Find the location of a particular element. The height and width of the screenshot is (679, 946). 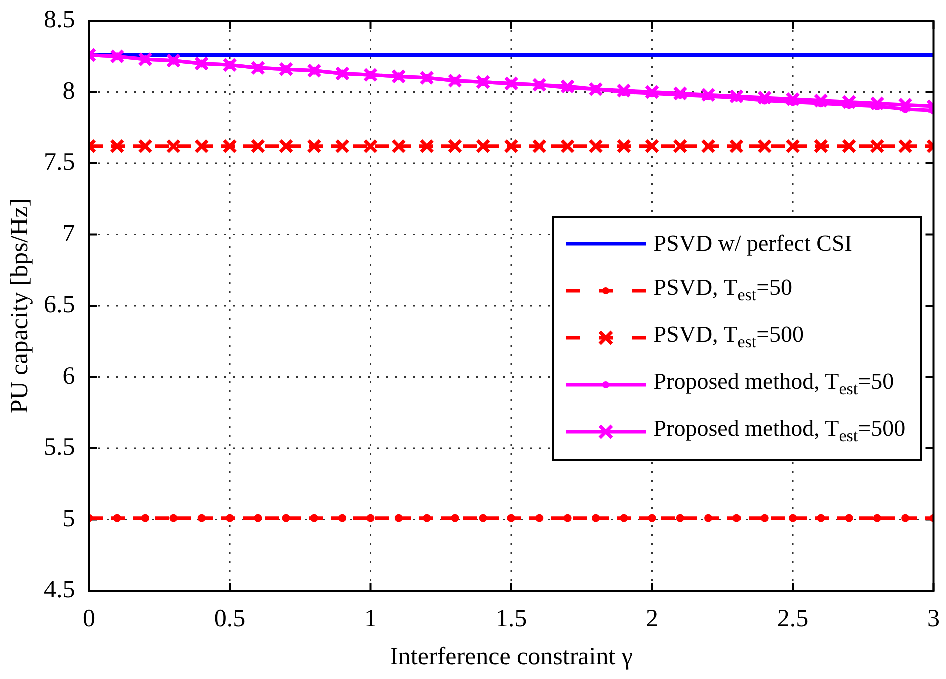

y-tick-label: 4.5 is located at coordinates (60, 590).